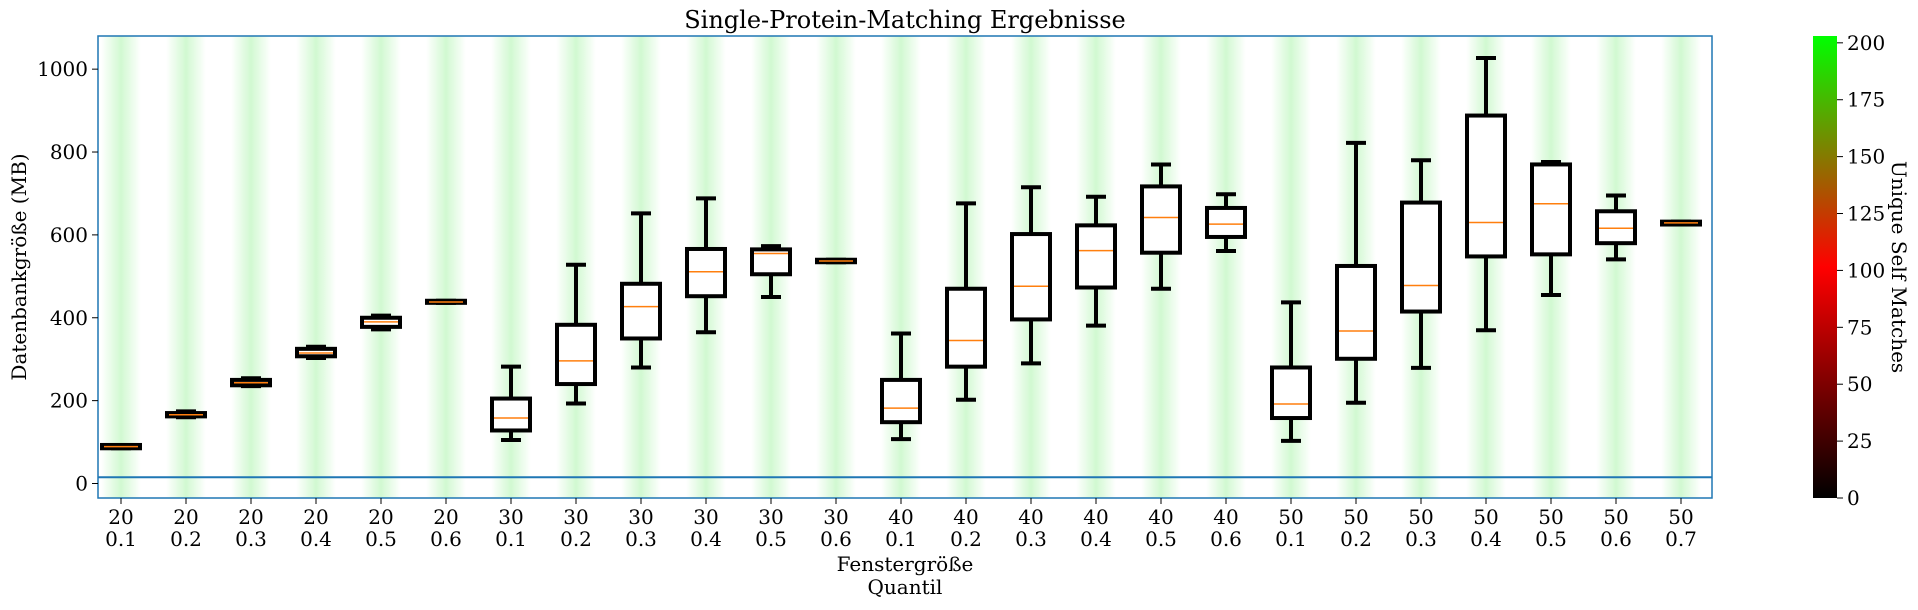 This screenshot has height=610, width=1918. I want to click on colorbar-ticks: 0 25 50 75 100 125 150 175 200, so click(1861, 270).